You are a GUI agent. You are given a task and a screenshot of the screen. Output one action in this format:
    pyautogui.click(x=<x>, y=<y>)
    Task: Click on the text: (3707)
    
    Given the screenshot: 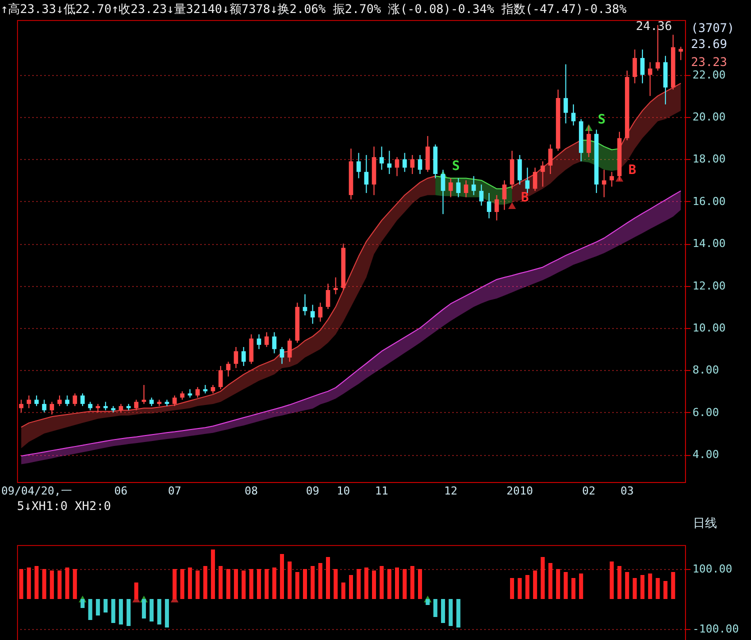 What is the action you would take?
    pyautogui.click(x=712, y=28)
    